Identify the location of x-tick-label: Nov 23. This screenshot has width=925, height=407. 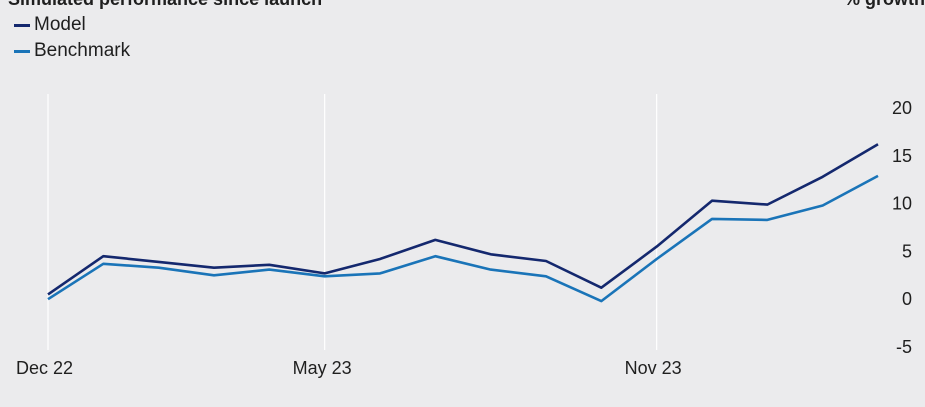
(653, 368).